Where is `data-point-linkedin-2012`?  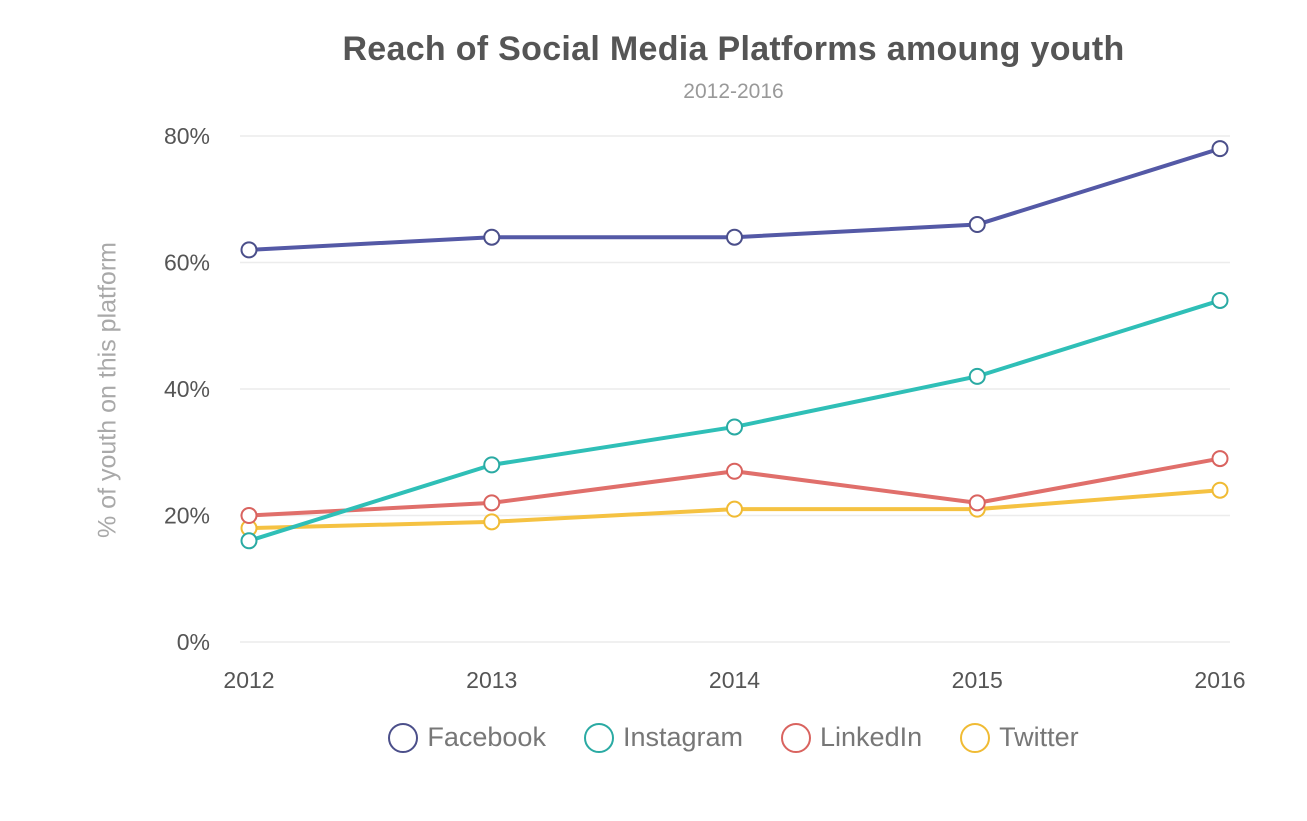
data-point-linkedin-2012 is located at coordinates (249, 515).